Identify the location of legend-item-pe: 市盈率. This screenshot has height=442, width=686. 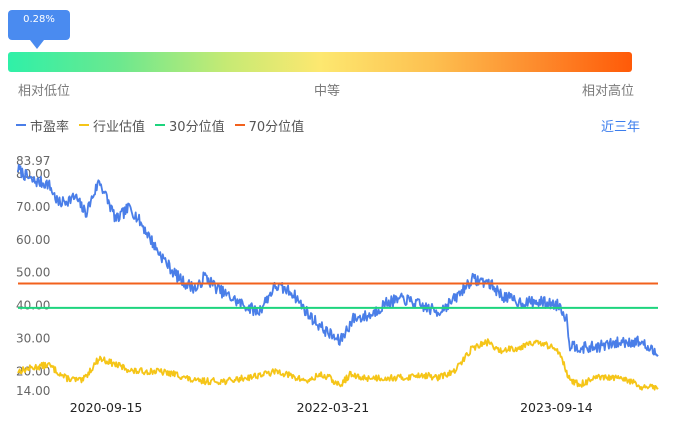
(42, 125).